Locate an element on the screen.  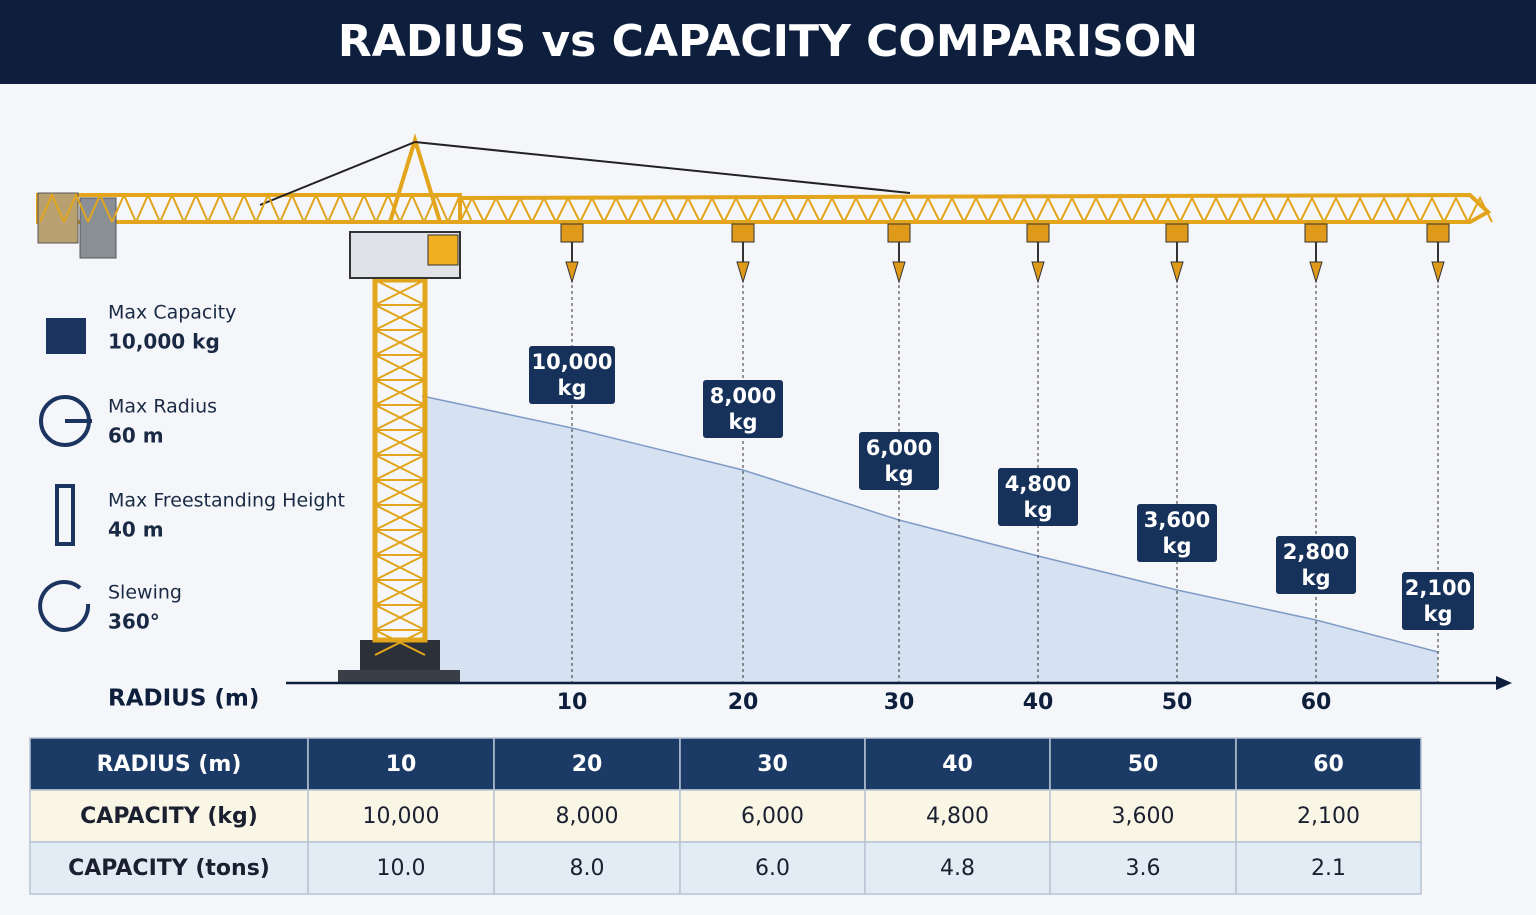
axis-tick-label: 50 is located at coordinates (1177, 702).